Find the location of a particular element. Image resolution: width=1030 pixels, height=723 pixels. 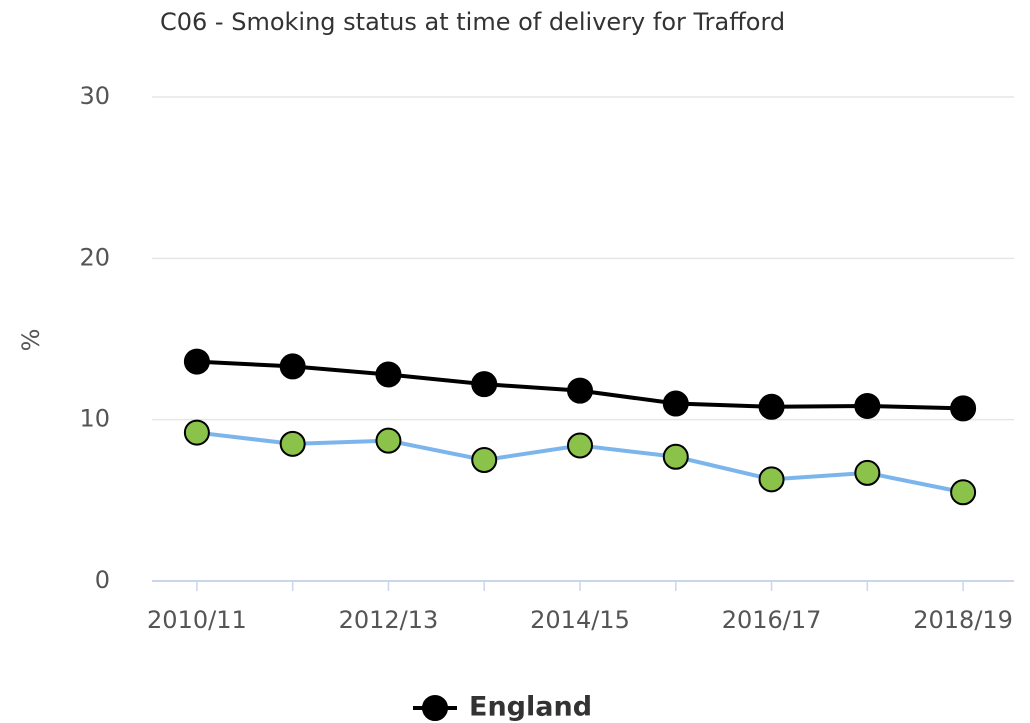

x-tick-label: 2012/13 is located at coordinates (389, 620).